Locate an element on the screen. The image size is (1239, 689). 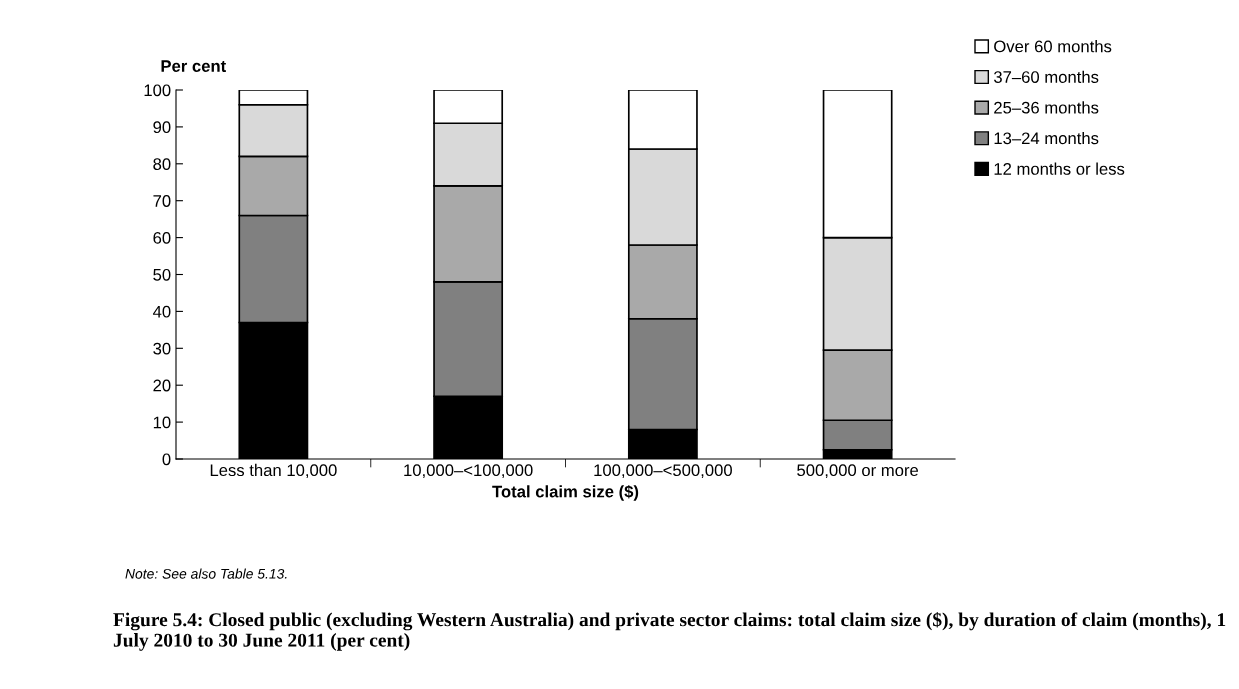
x-tick-label: 100,000–<500,000 is located at coordinates (663, 471).